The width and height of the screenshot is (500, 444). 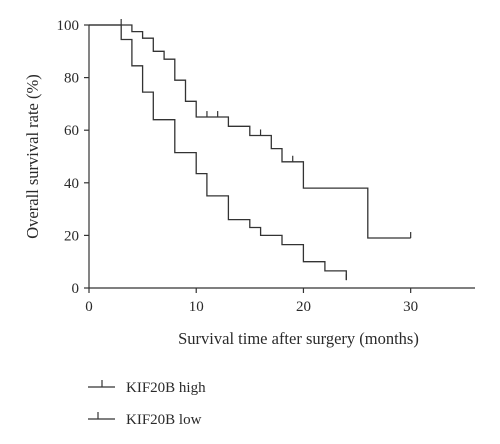 What do you see at coordinates (298, 338) in the screenshot?
I see `x-axis-title: Survival time after surgery (months)` at bounding box center [298, 338].